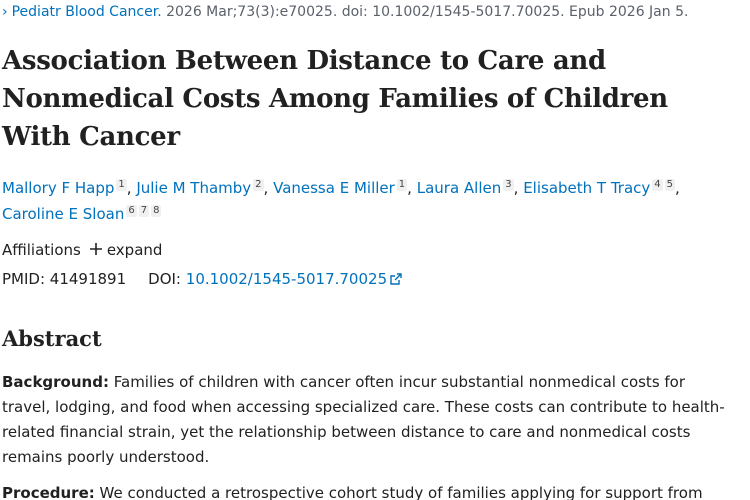 This screenshot has width=750, height=500. Describe the element at coordinates (86, 12) in the screenshot. I see `journal-link: Pediatr Blood Cancer.` at that location.